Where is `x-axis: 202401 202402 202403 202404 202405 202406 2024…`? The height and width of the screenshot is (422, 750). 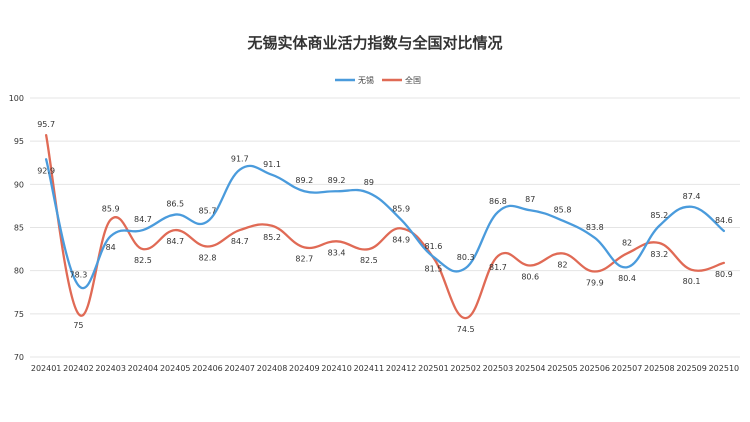
x-axis: 202401 202402 202403 202404 202405 202406 2024… is located at coordinates (385, 368).